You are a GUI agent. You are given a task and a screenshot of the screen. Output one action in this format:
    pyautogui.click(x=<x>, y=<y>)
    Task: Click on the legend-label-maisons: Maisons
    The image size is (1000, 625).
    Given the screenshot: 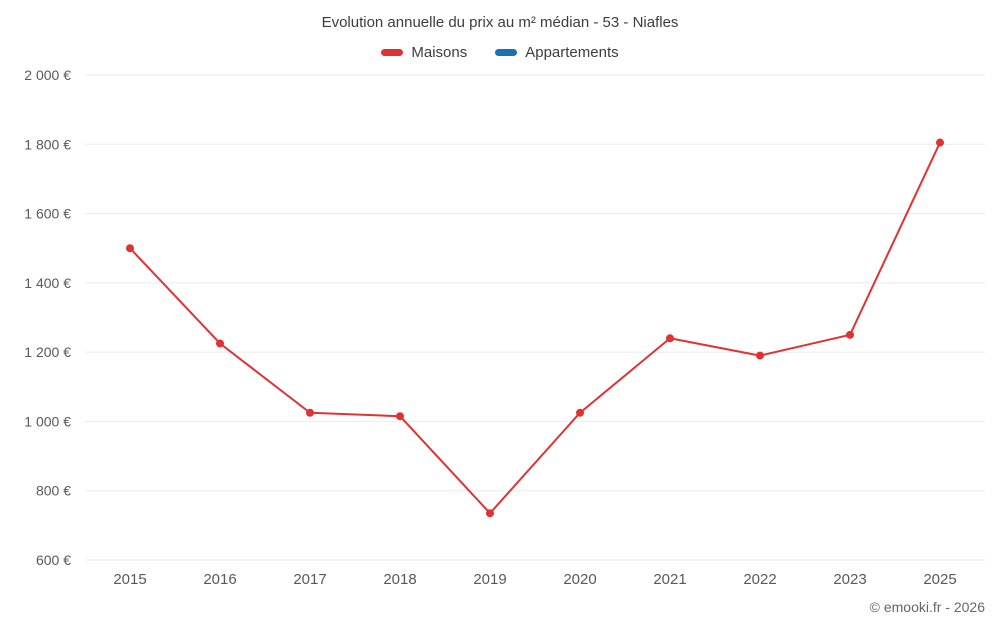 What is the action you would take?
    pyautogui.click(x=439, y=52)
    